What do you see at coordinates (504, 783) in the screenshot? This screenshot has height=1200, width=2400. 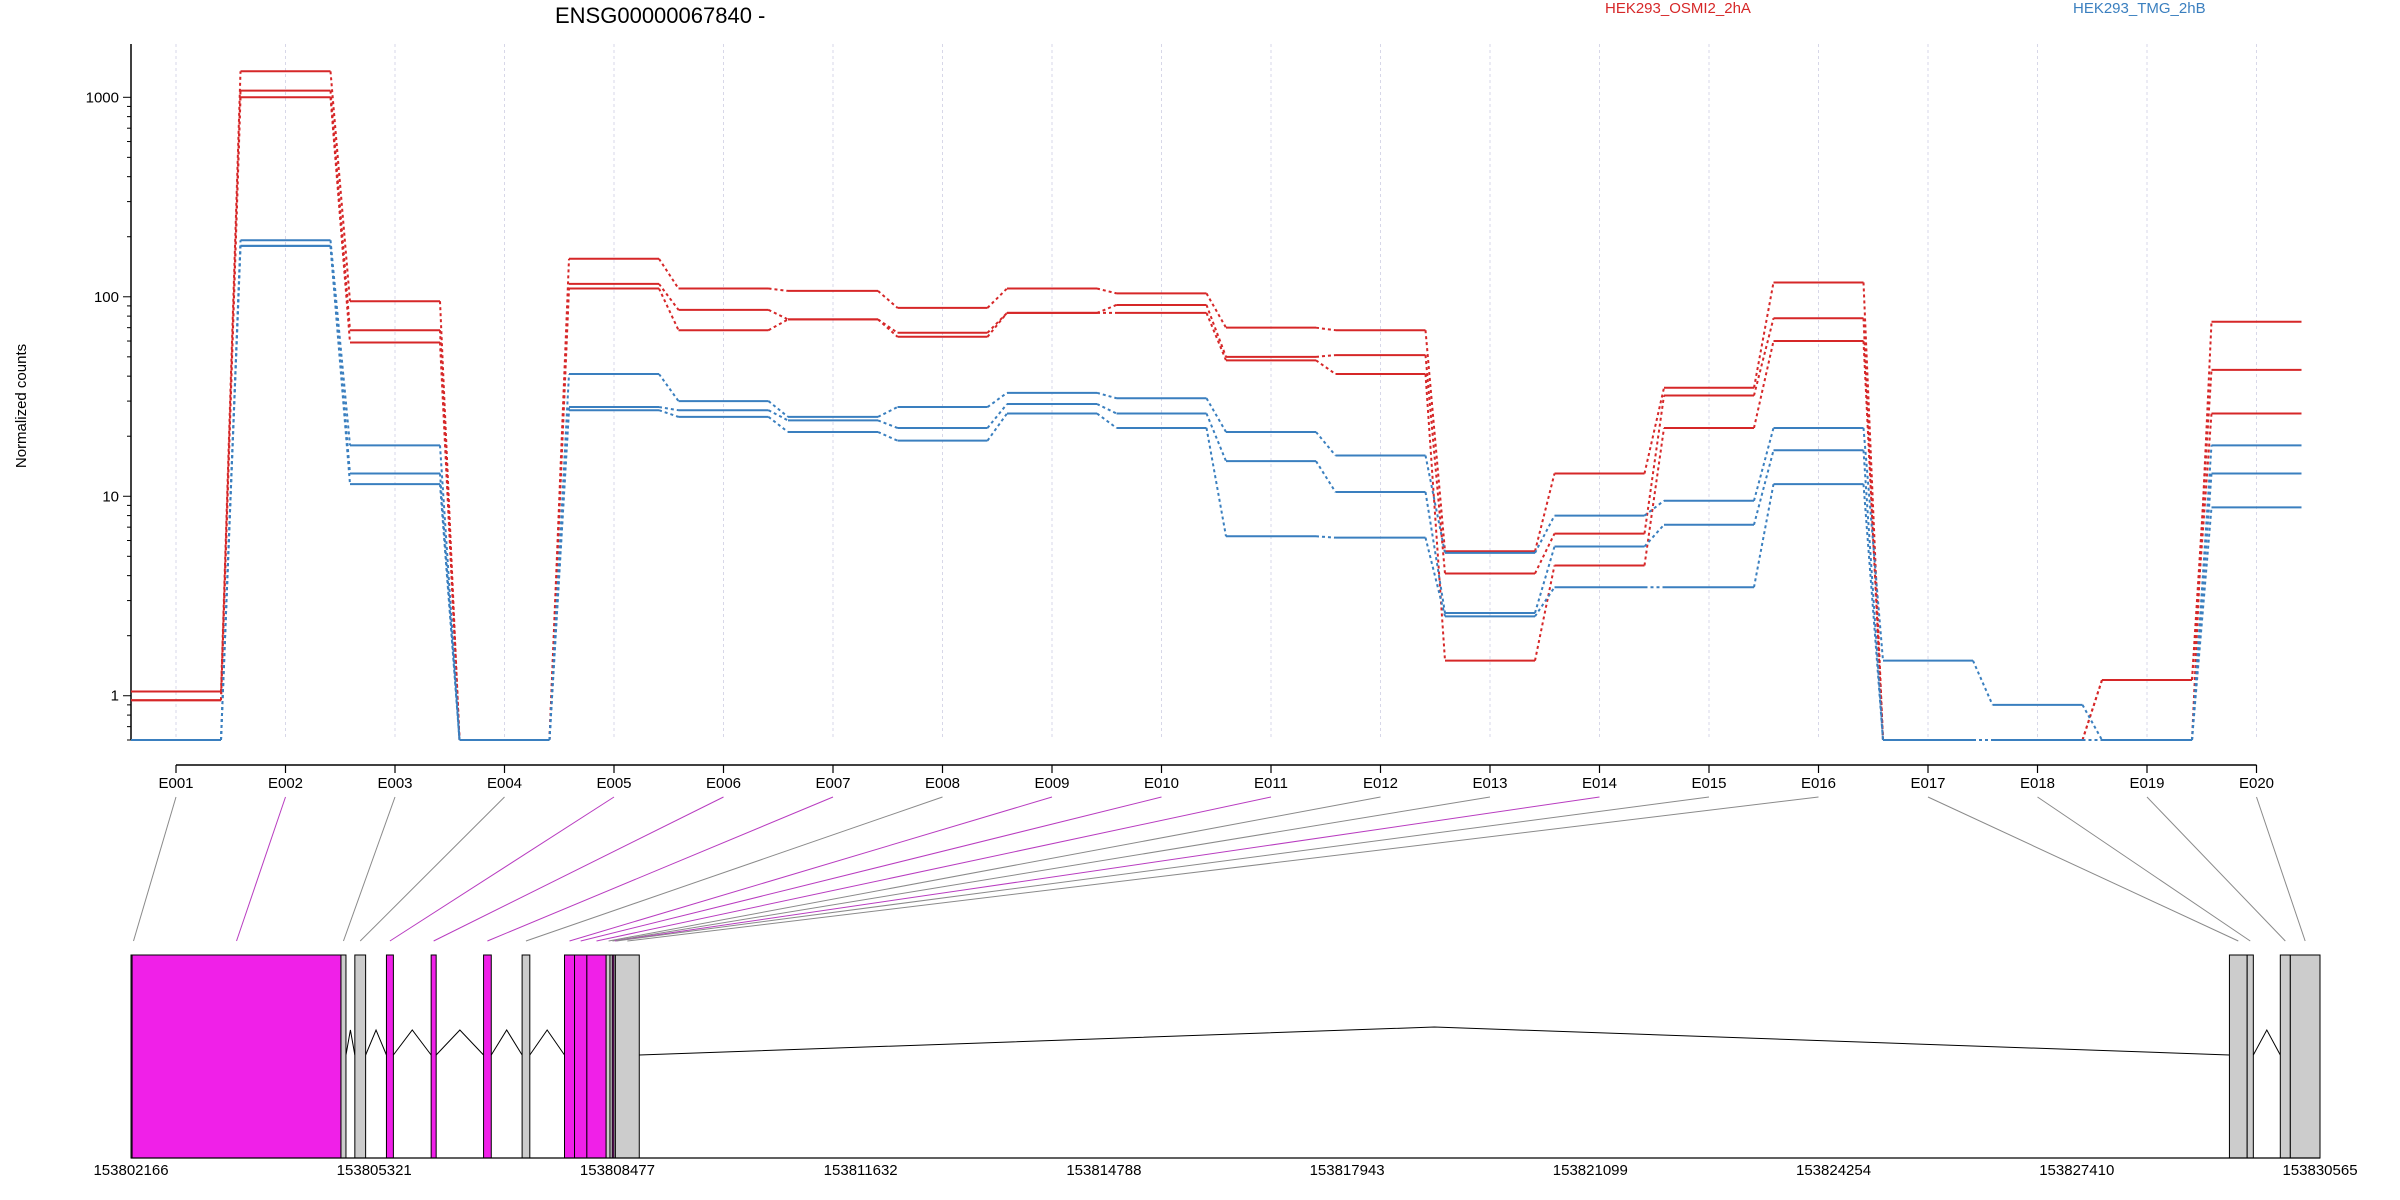 I see `x-tick-label: E004` at bounding box center [504, 783].